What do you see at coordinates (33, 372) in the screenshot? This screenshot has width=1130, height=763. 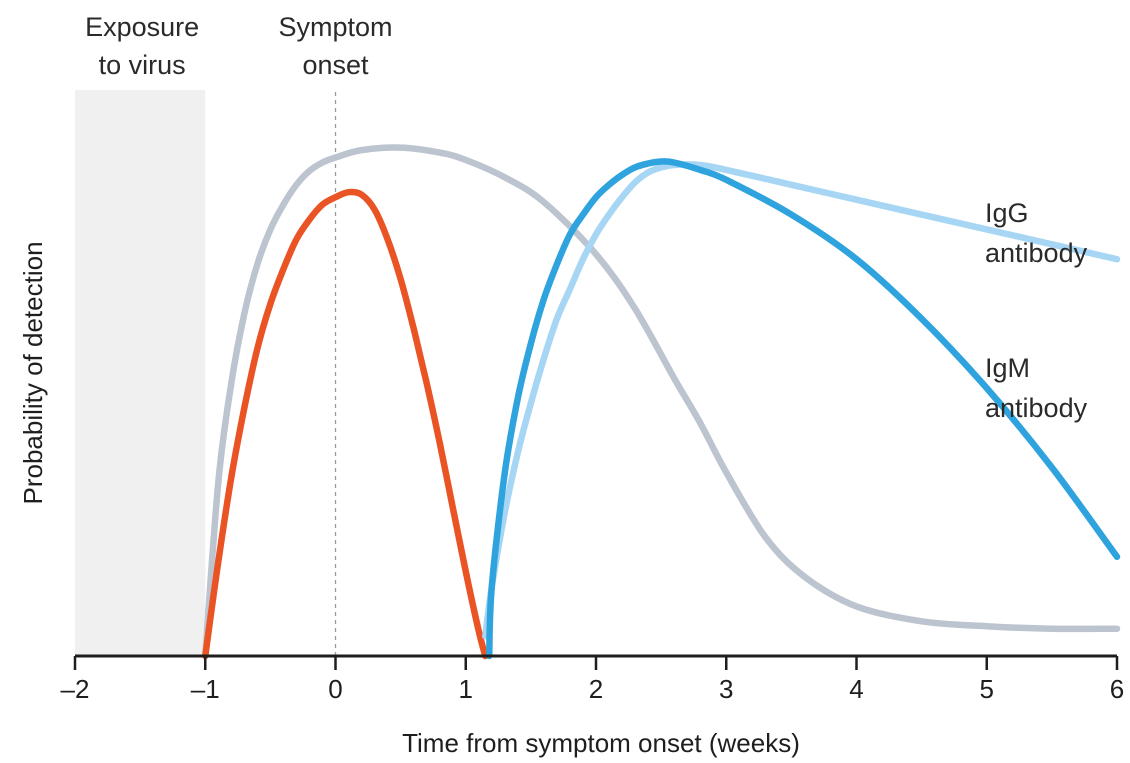 I see `y-axis-label: Probability of detection` at bounding box center [33, 372].